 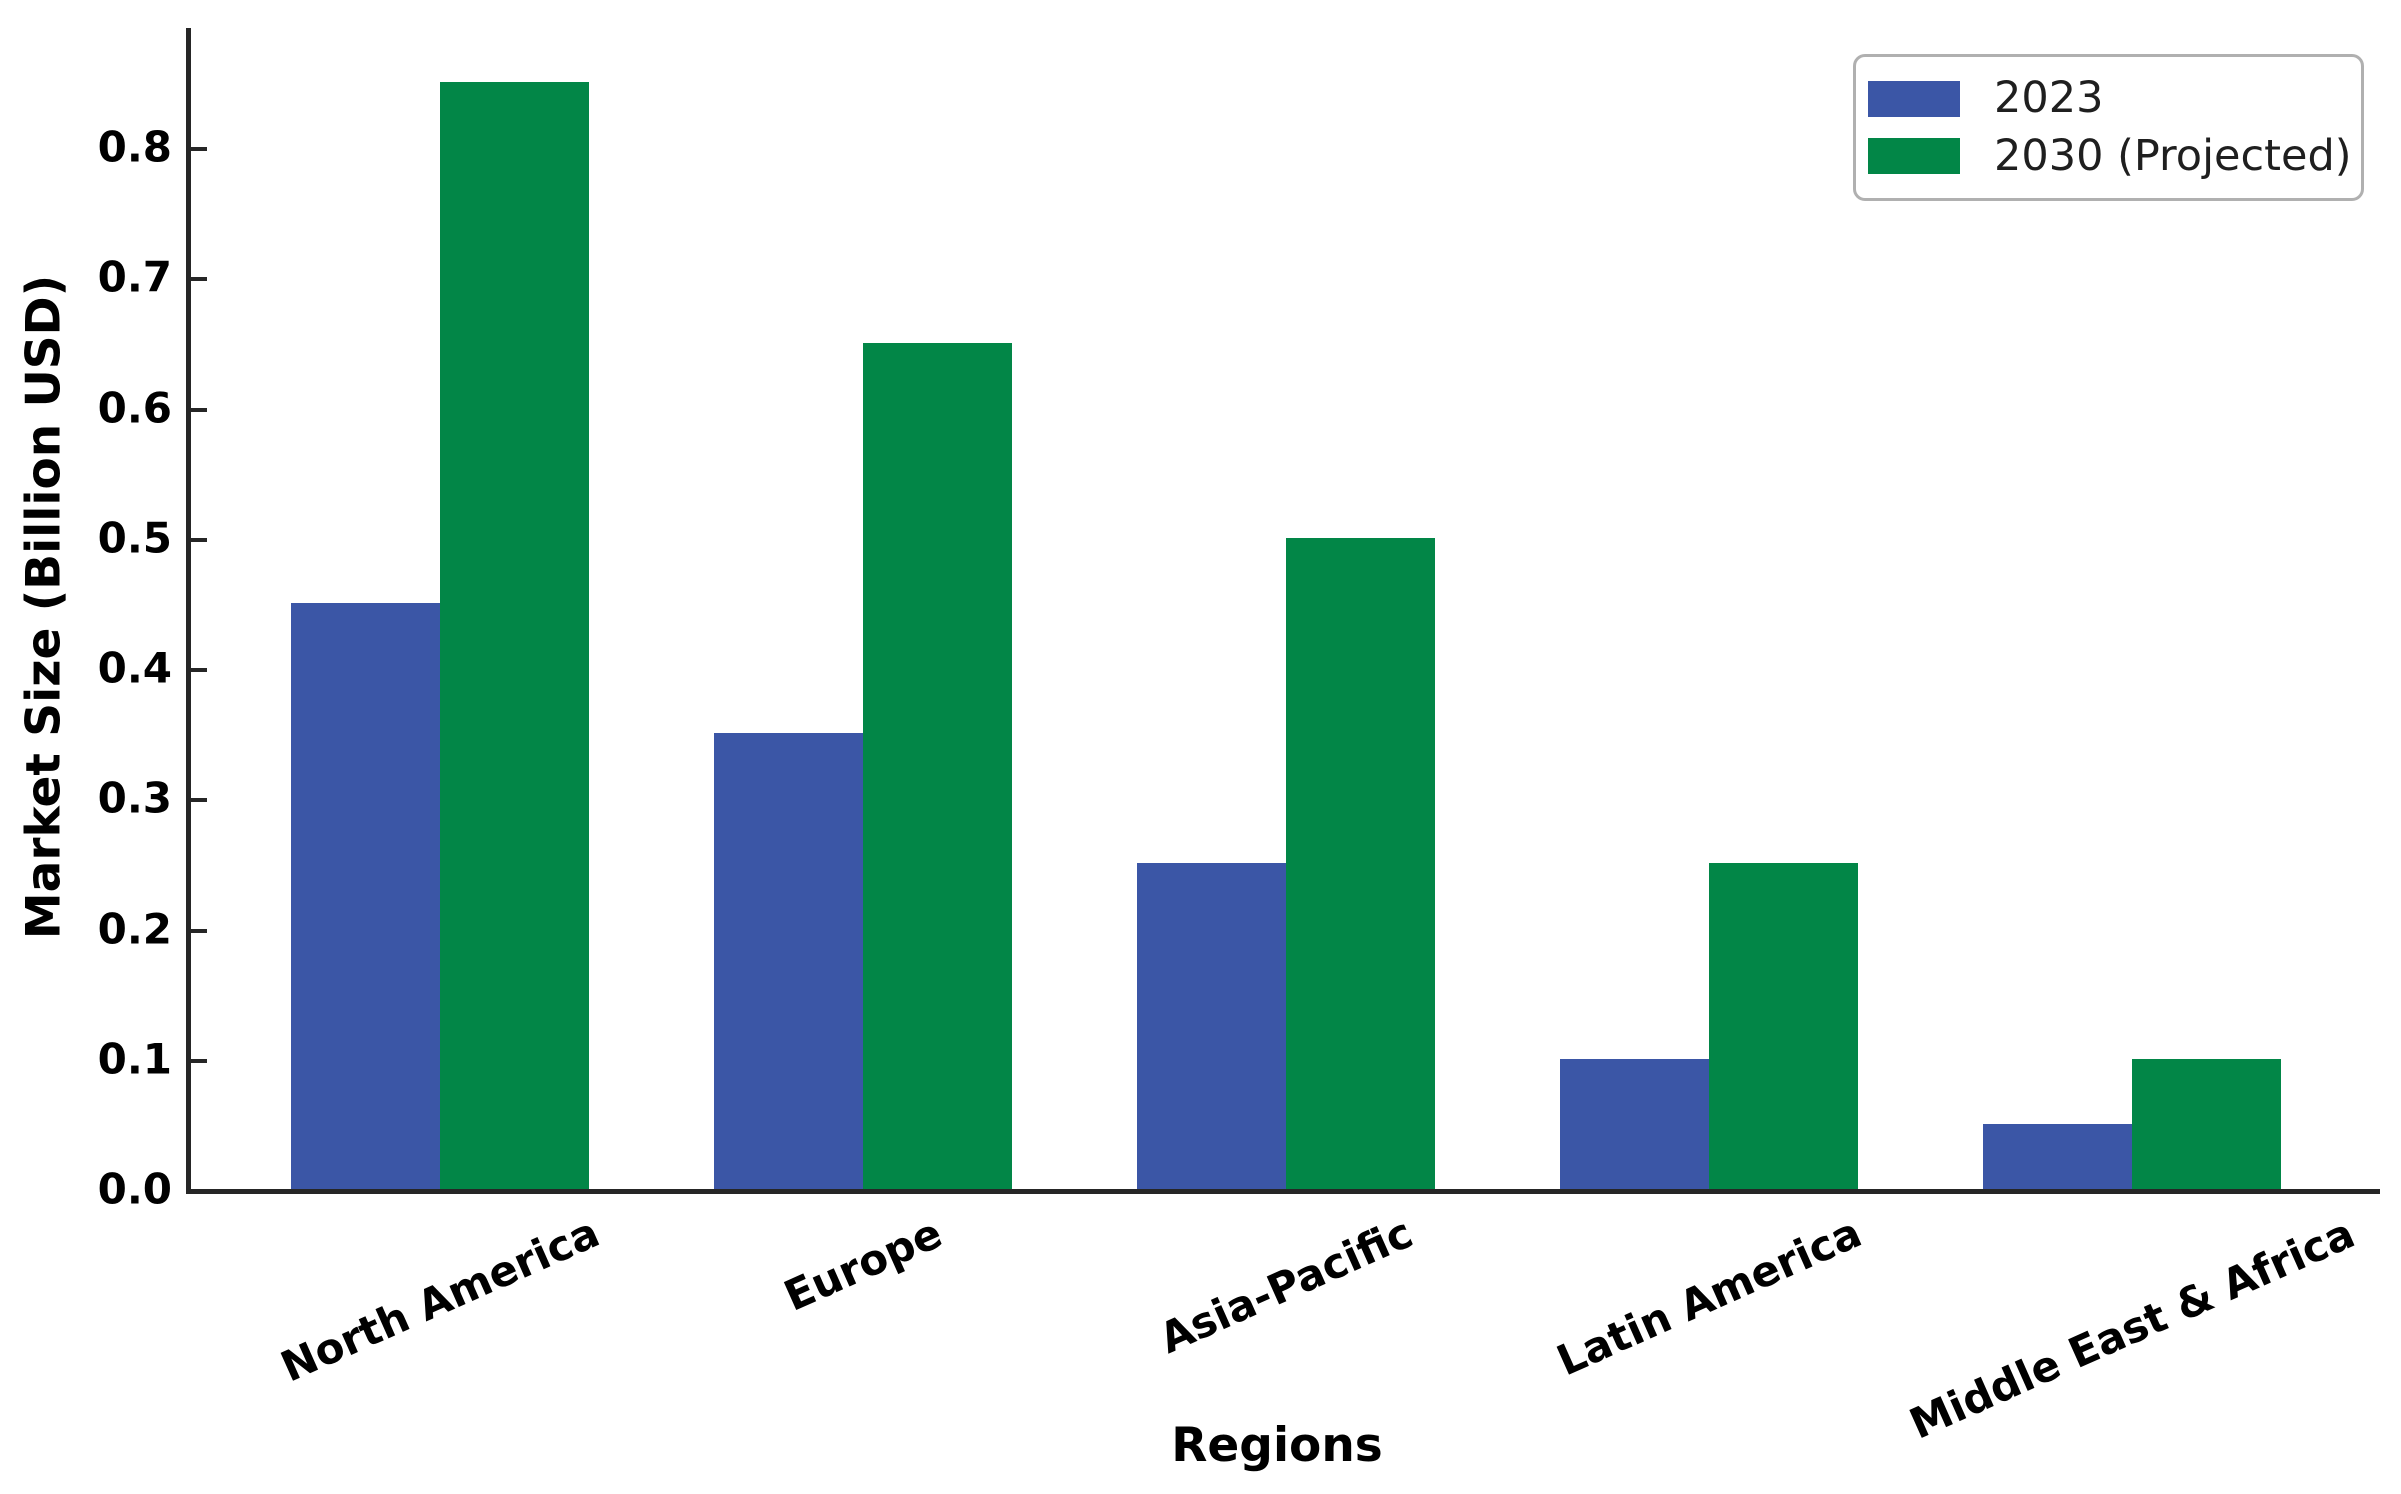 I want to click on y-tick-label-0.4: 0.4, so click(x=134, y=668).